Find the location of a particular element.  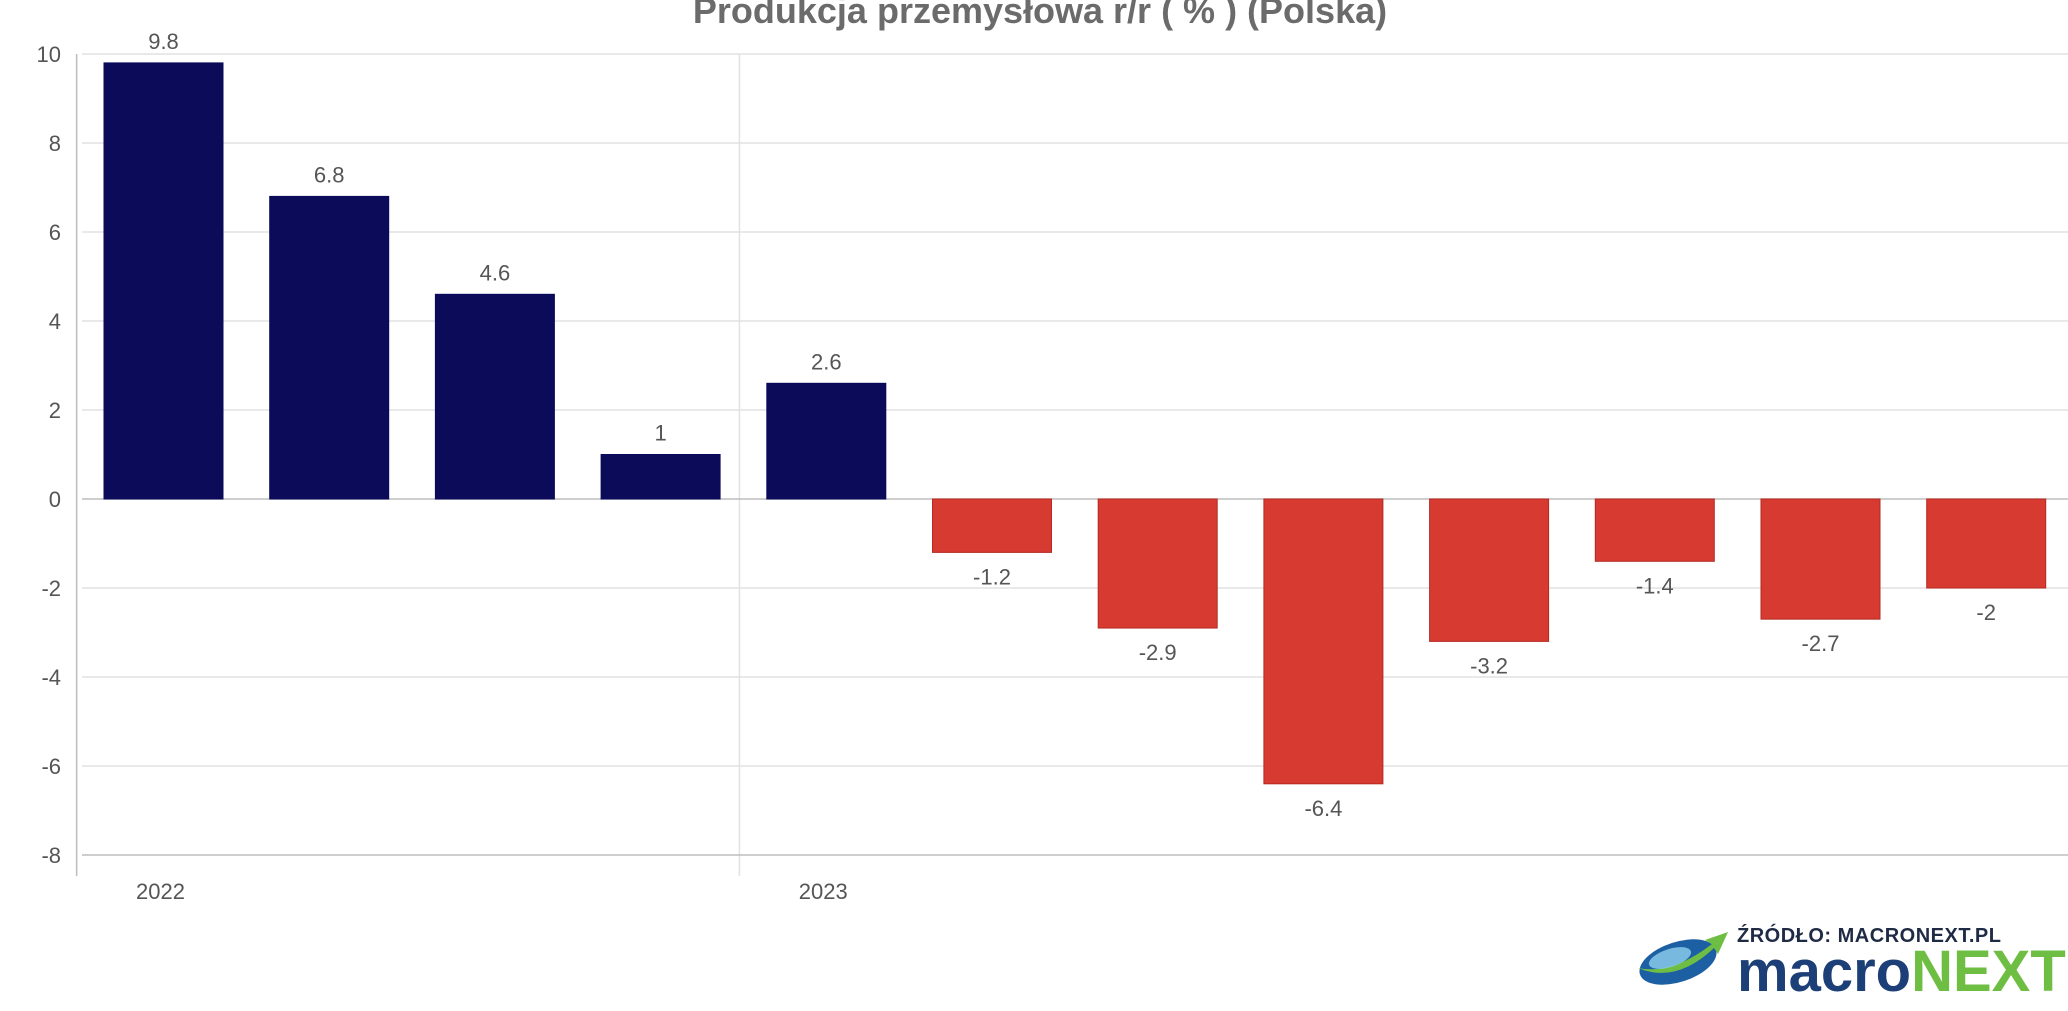

data-label-2023-04: -6.4 is located at coordinates (1323, 808).